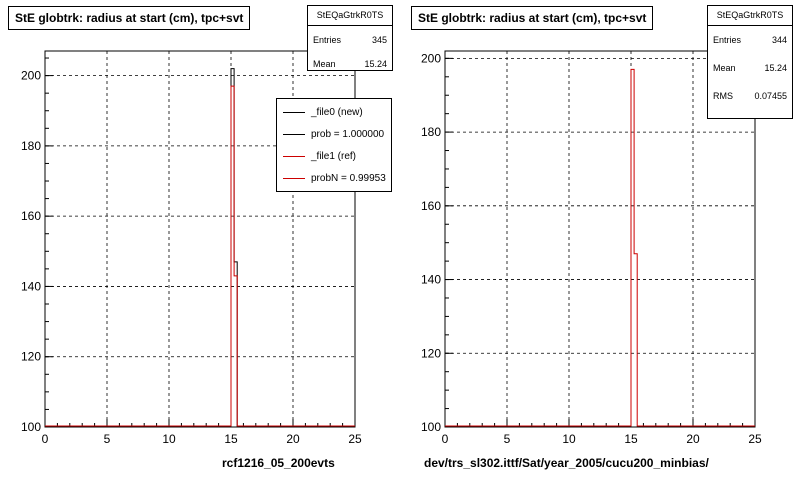 This screenshot has height=480, width=800. What do you see at coordinates (431, 206) in the screenshot?
I see `panel2-y-tick-label: 160` at bounding box center [431, 206].